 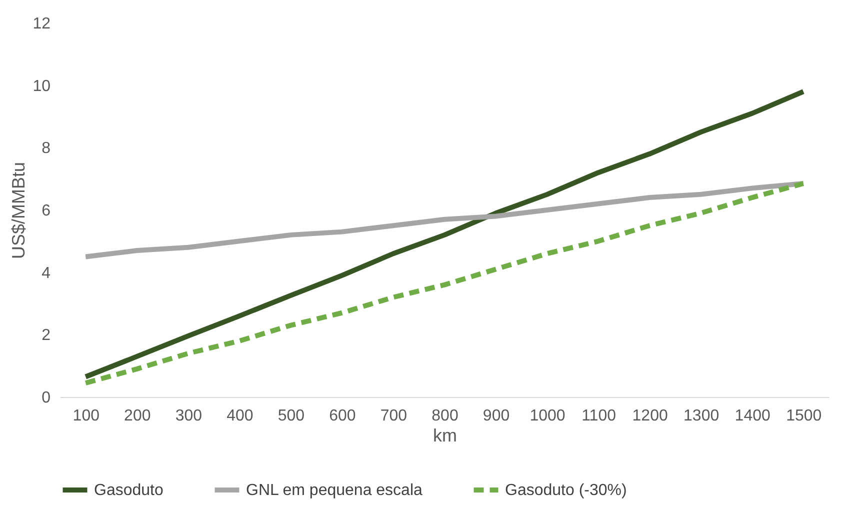 I want to click on x-tick-label: 400, so click(x=240, y=416).